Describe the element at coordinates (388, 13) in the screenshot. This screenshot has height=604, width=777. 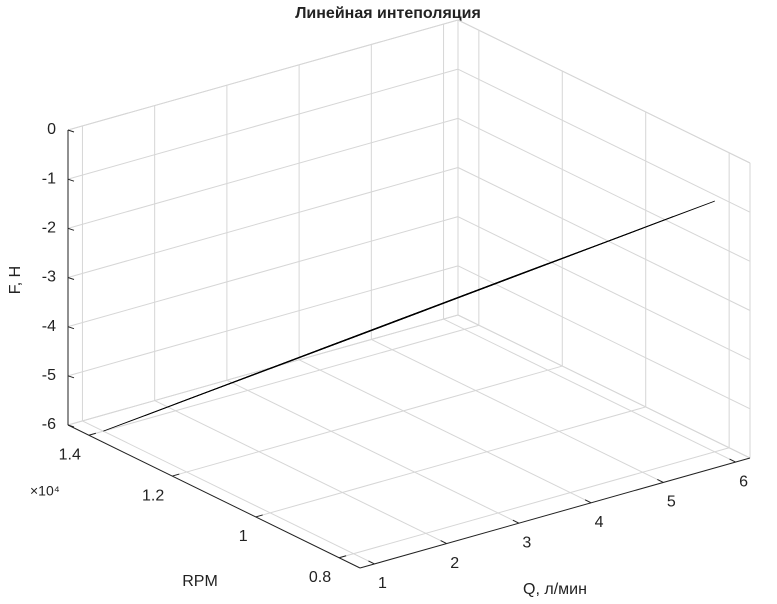
I see `chart-title: Линейная интеполяция` at that location.